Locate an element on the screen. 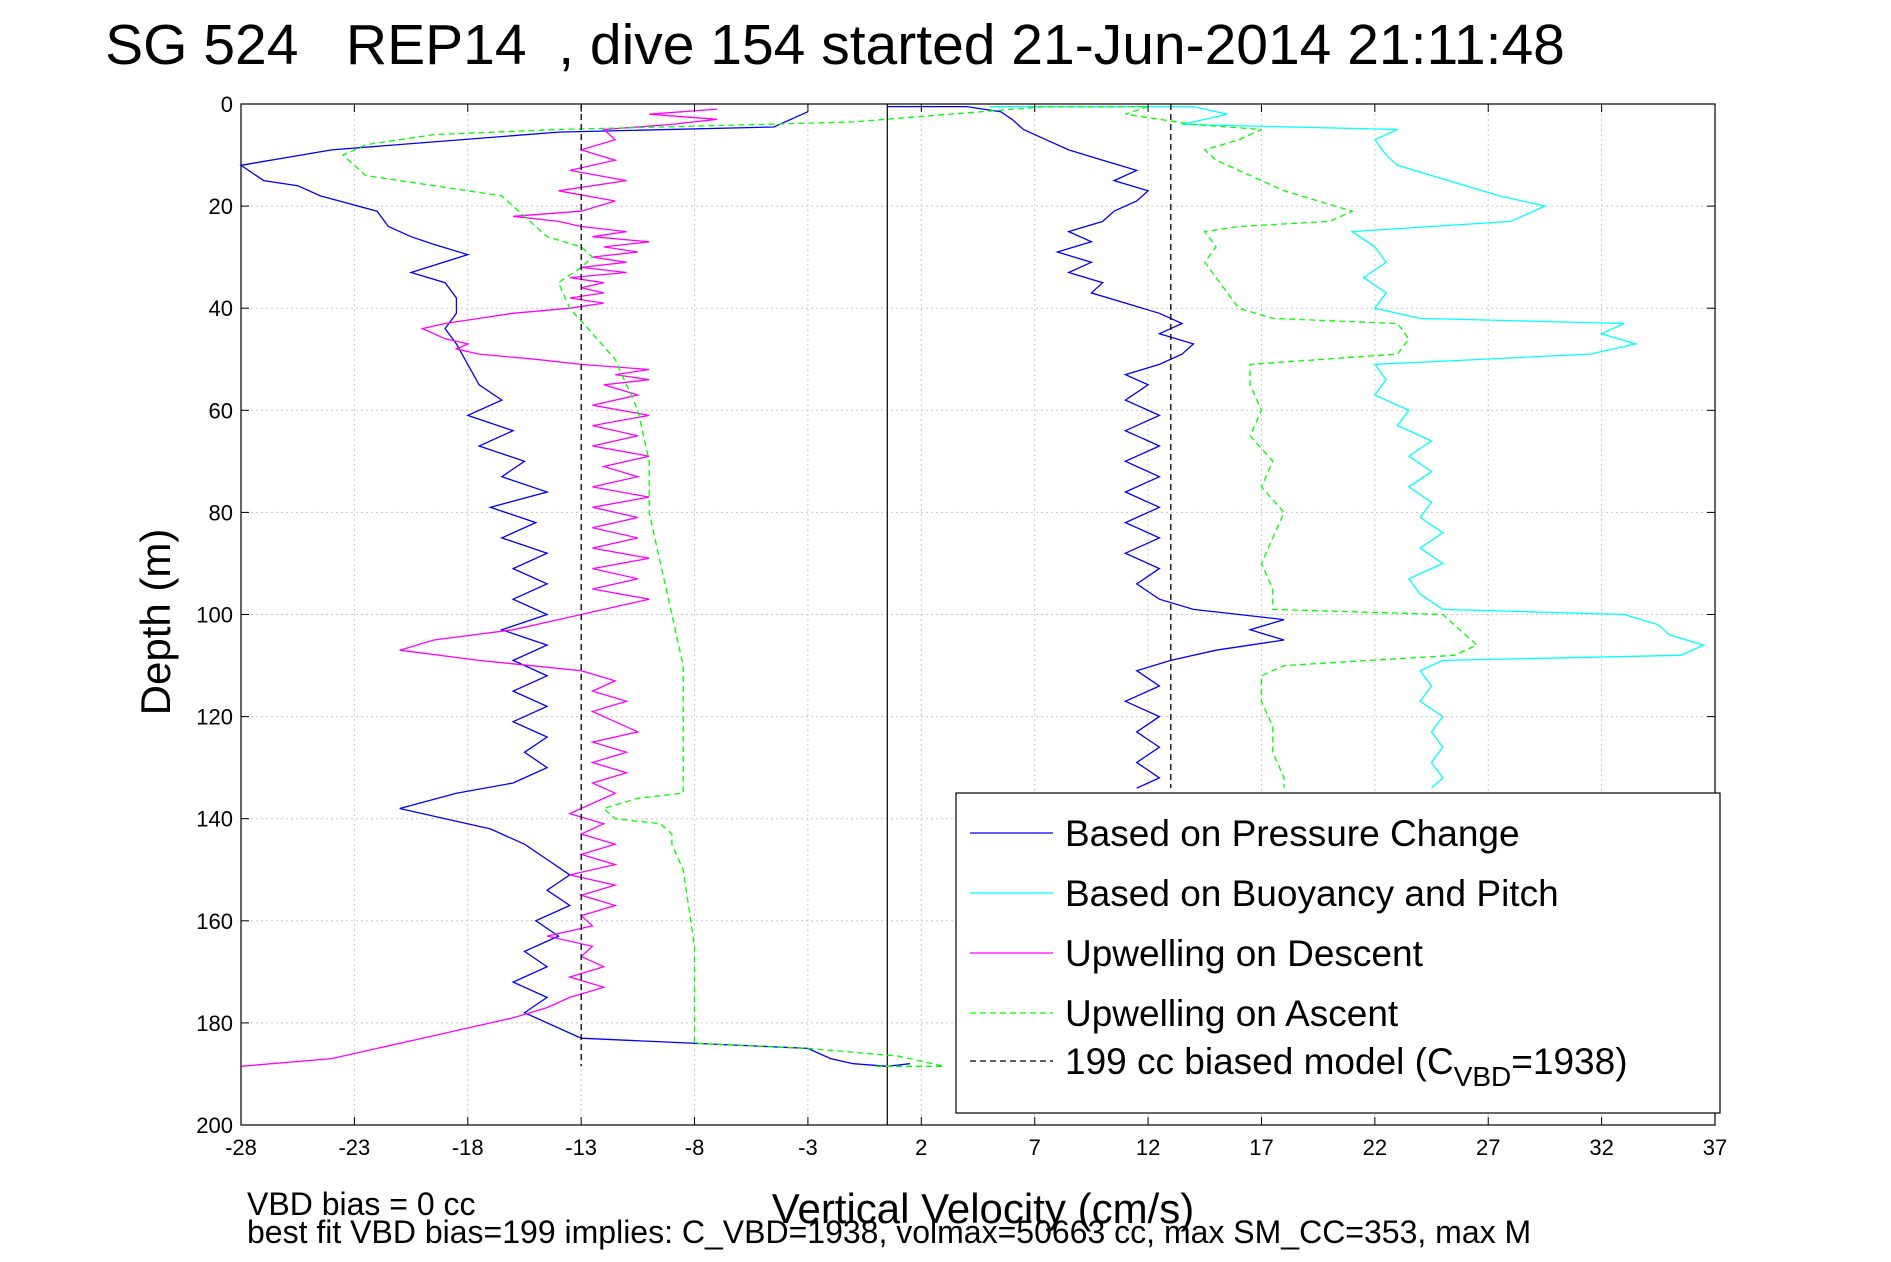 Image resolution: width=1891 pixels, height=1262 pixels. x-tick-label: 27 is located at coordinates (1488, 1147).